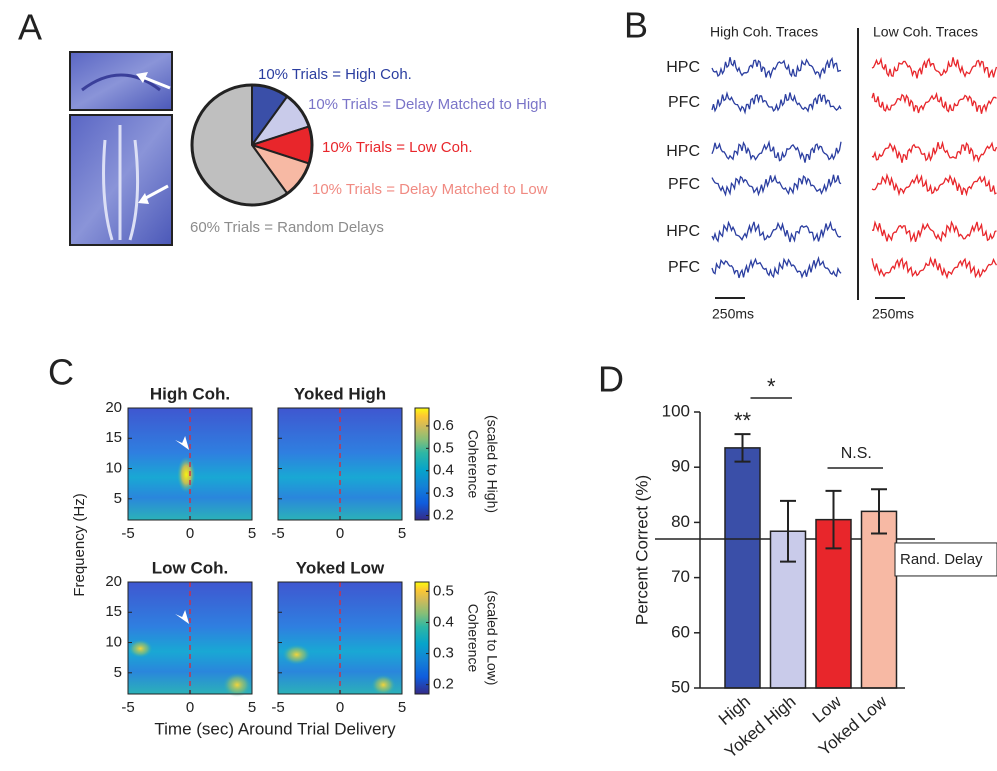  I want to click on brain-image, so click(121, 81).